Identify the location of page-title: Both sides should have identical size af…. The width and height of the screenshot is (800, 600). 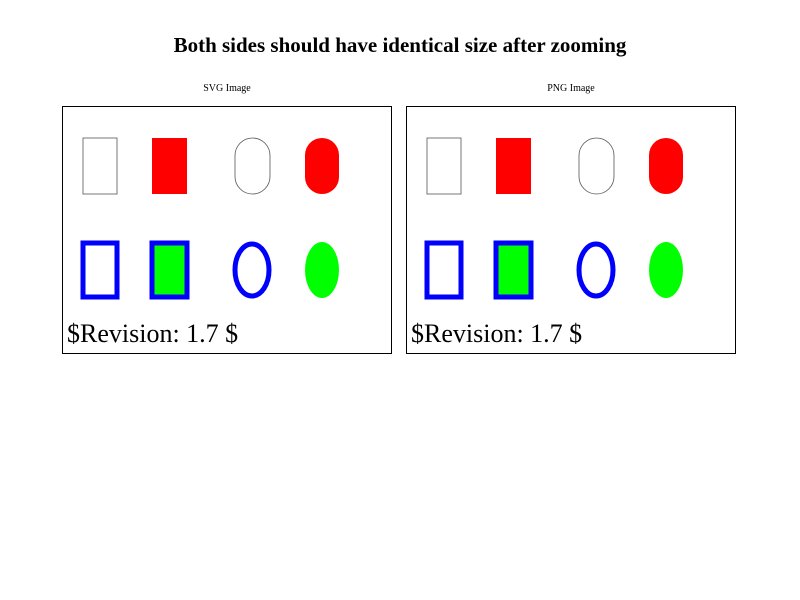
(400, 45).